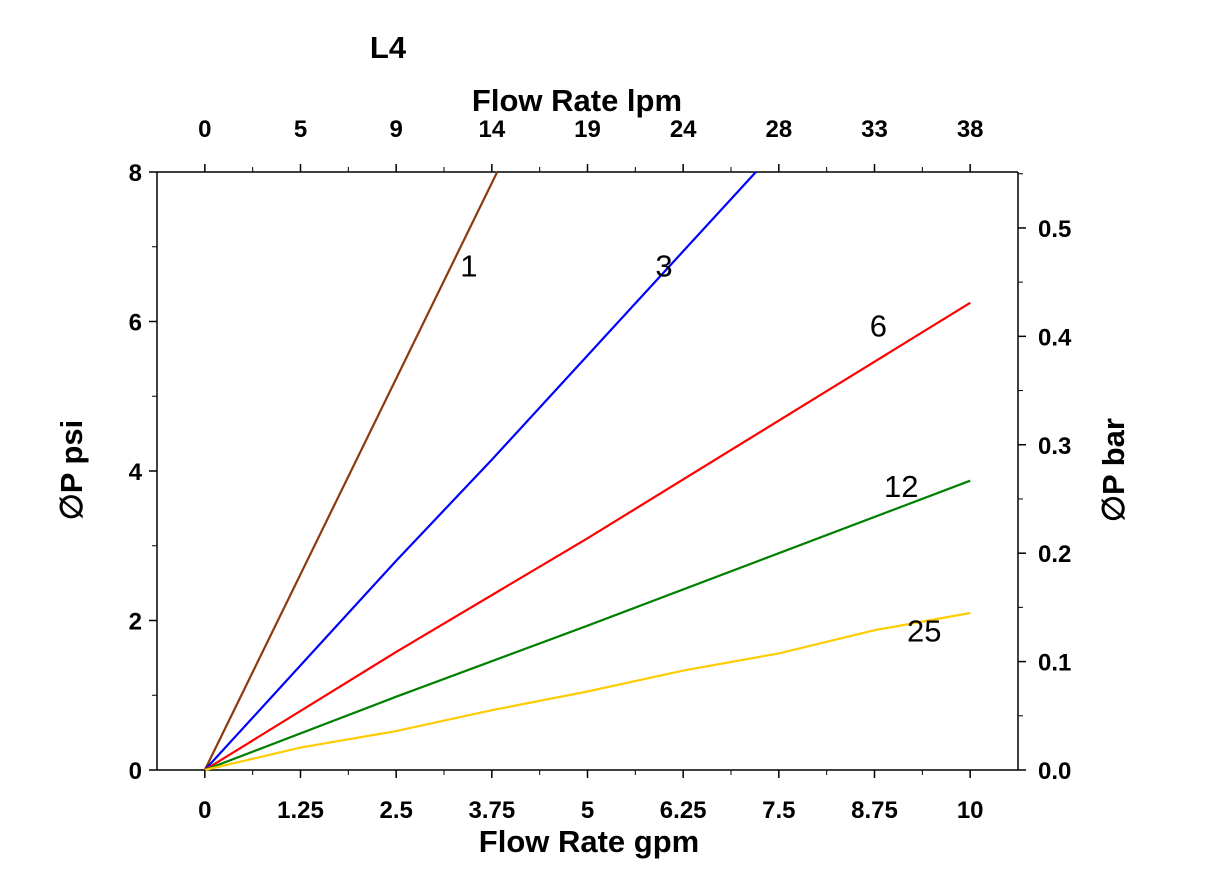  What do you see at coordinates (778, 810) in the screenshot?
I see `x-tick-label: 7.5` at bounding box center [778, 810].